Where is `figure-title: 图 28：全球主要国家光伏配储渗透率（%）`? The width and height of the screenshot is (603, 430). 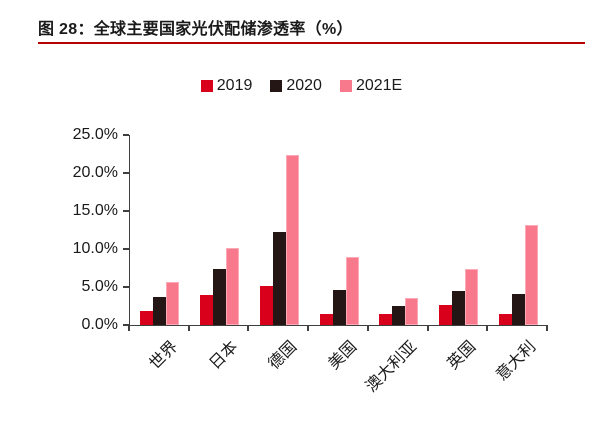 figure-title: 图 28：全球主要国家光伏配储渗透率（%） is located at coordinates (195, 29).